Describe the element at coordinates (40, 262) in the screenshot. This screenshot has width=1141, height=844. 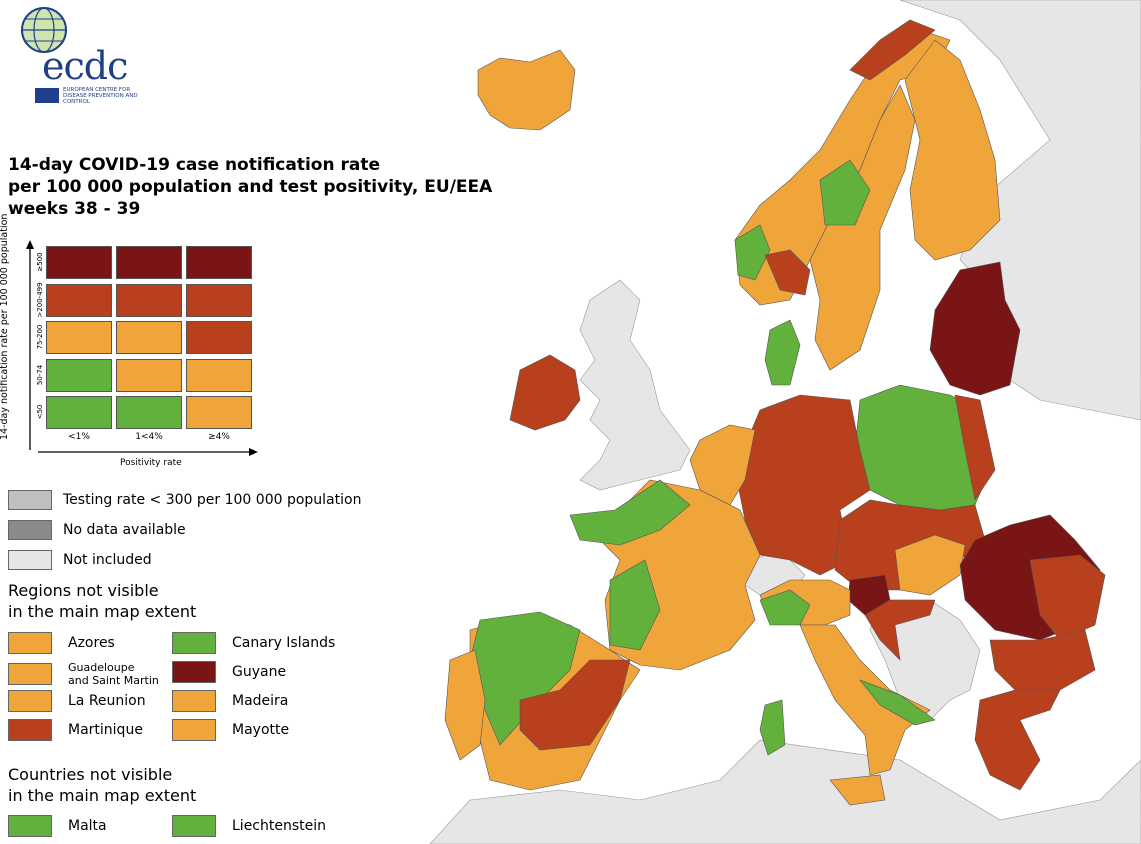
I see `matrix-row-label: ≥500` at that location.